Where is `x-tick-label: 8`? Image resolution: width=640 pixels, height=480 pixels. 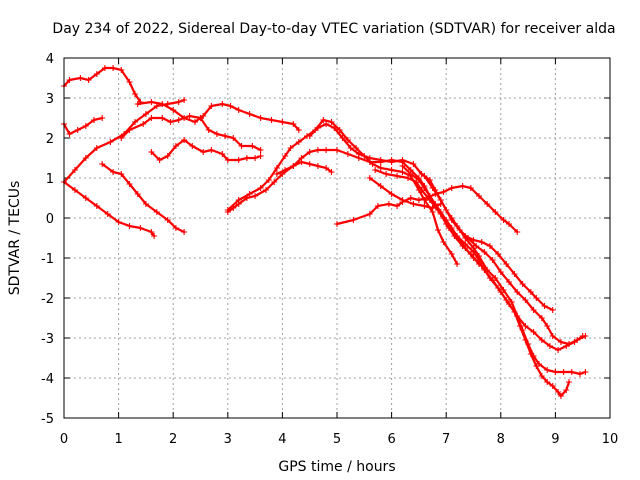 x-tick-label: 8 is located at coordinates (501, 439).